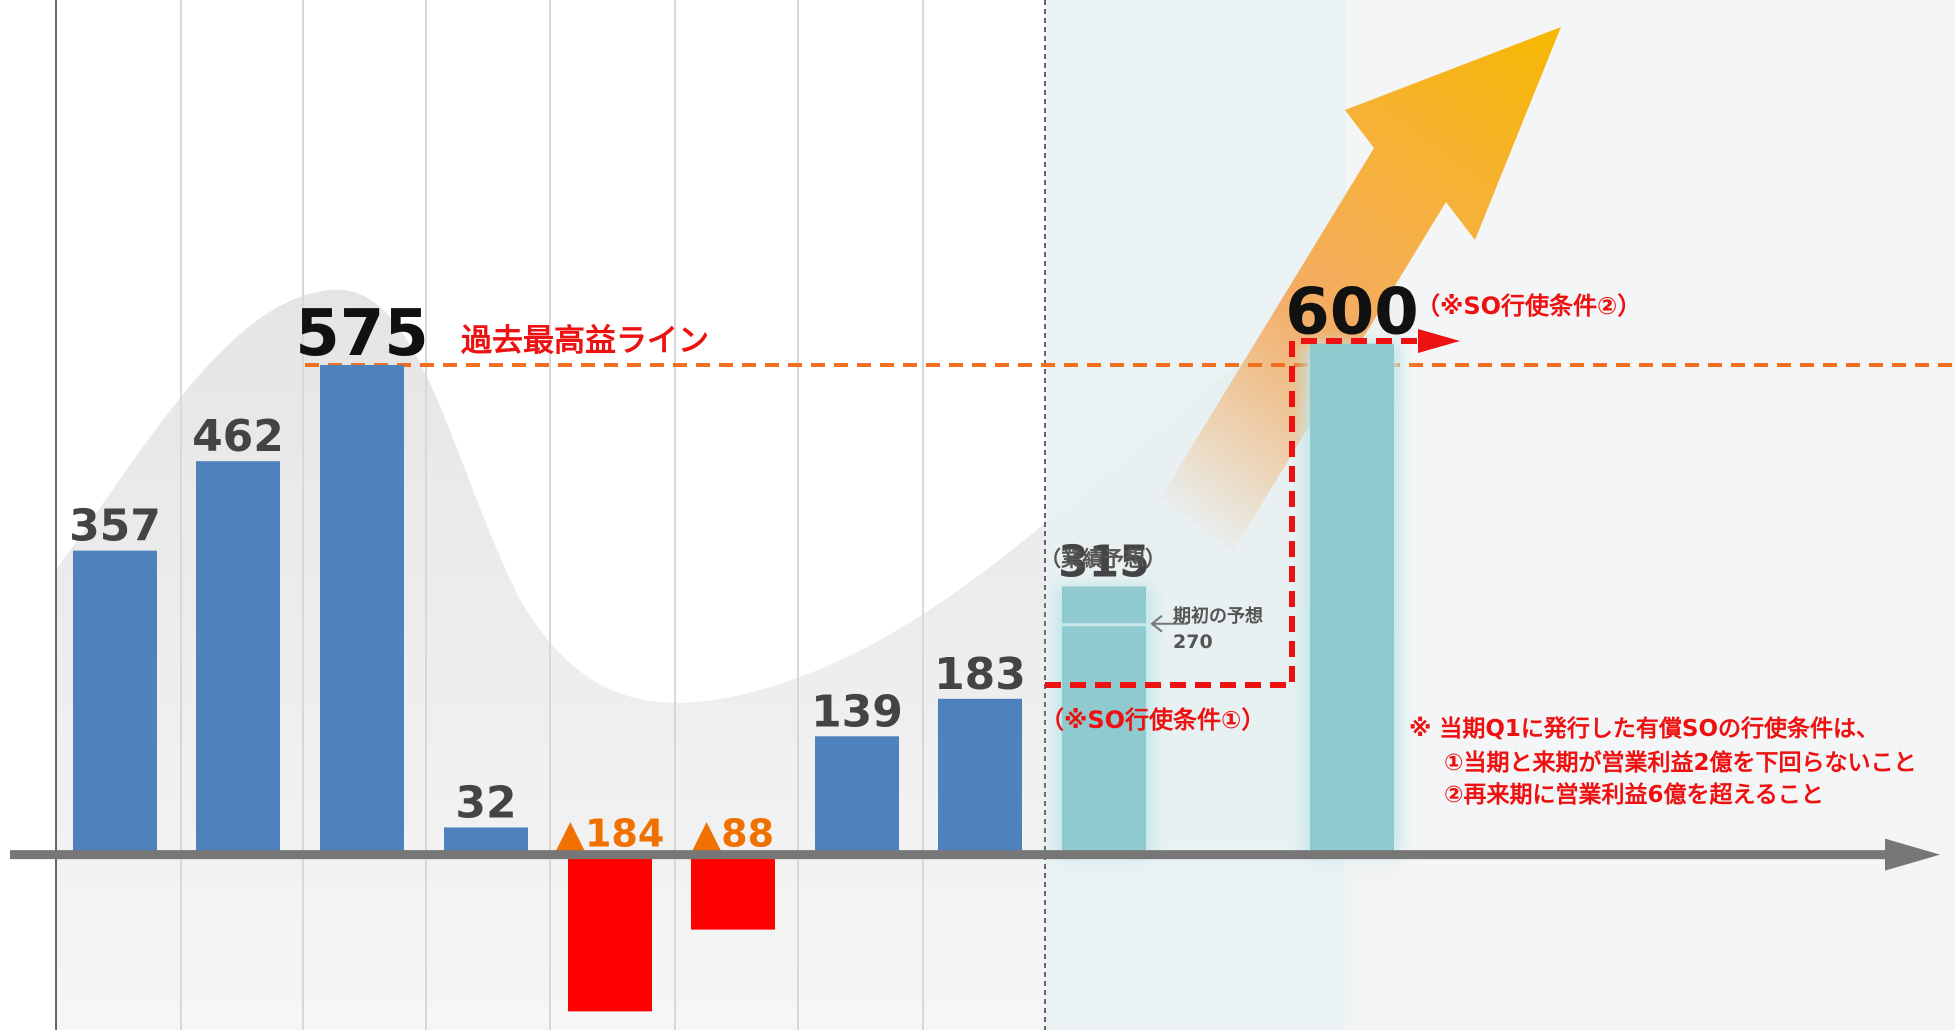 The image size is (1955, 1030). What do you see at coordinates (1103, 559) in the screenshot?
I see `forecast-label: （業績予想）` at bounding box center [1103, 559].